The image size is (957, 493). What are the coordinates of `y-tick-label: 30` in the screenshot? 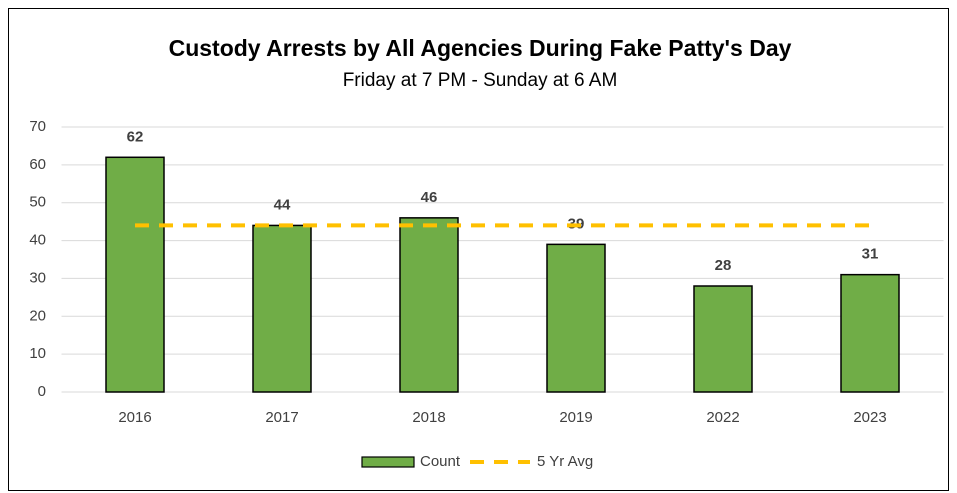 It's located at (37, 277).